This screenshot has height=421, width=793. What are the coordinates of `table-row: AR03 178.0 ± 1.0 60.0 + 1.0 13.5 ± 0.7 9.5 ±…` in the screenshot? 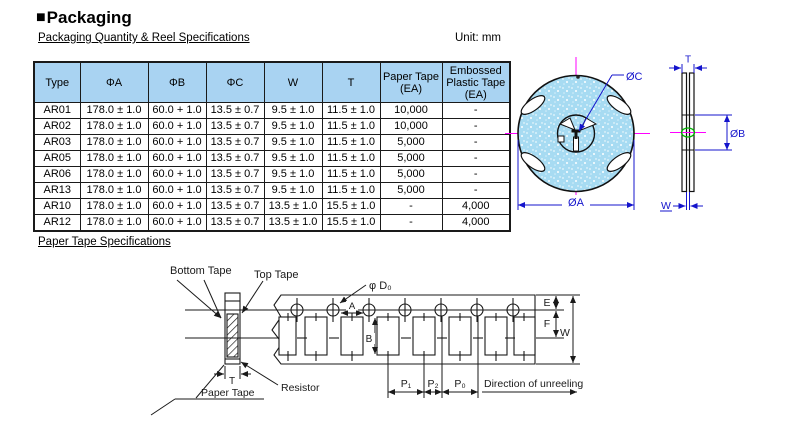 It's located at (272, 142).